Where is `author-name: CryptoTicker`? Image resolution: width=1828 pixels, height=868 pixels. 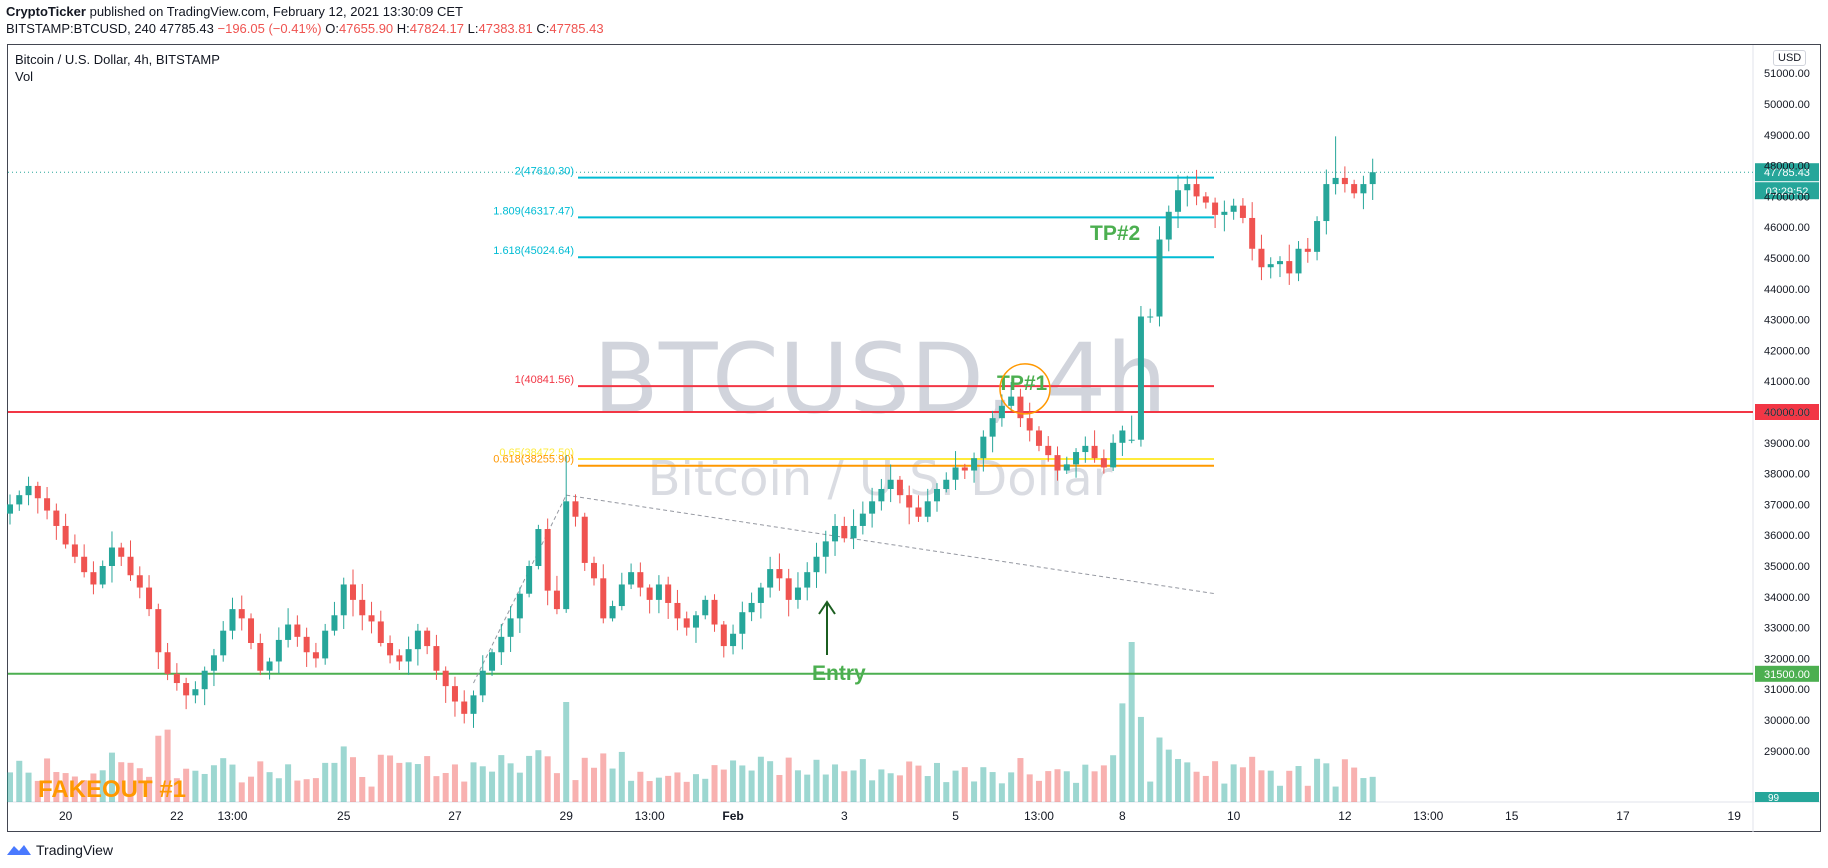
author-name: CryptoTicker is located at coordinates (46, 11).